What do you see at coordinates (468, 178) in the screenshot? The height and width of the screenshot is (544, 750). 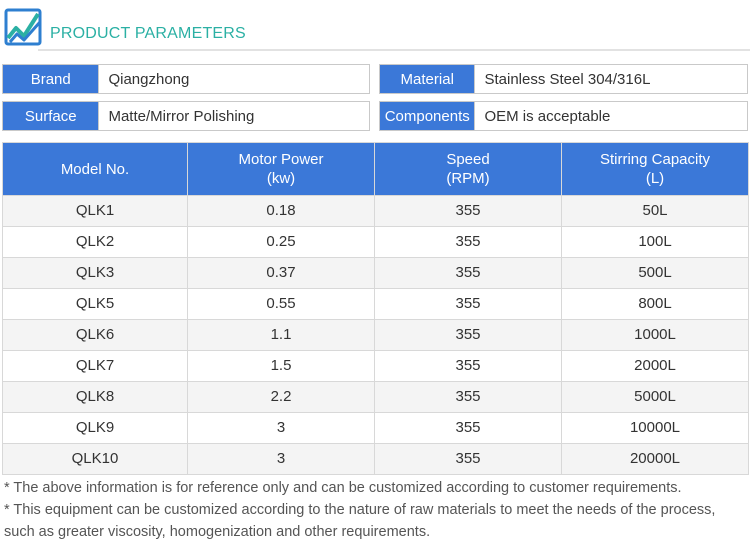 I see `column-header-line2: (RPM)` at bounding box center [468, 178].